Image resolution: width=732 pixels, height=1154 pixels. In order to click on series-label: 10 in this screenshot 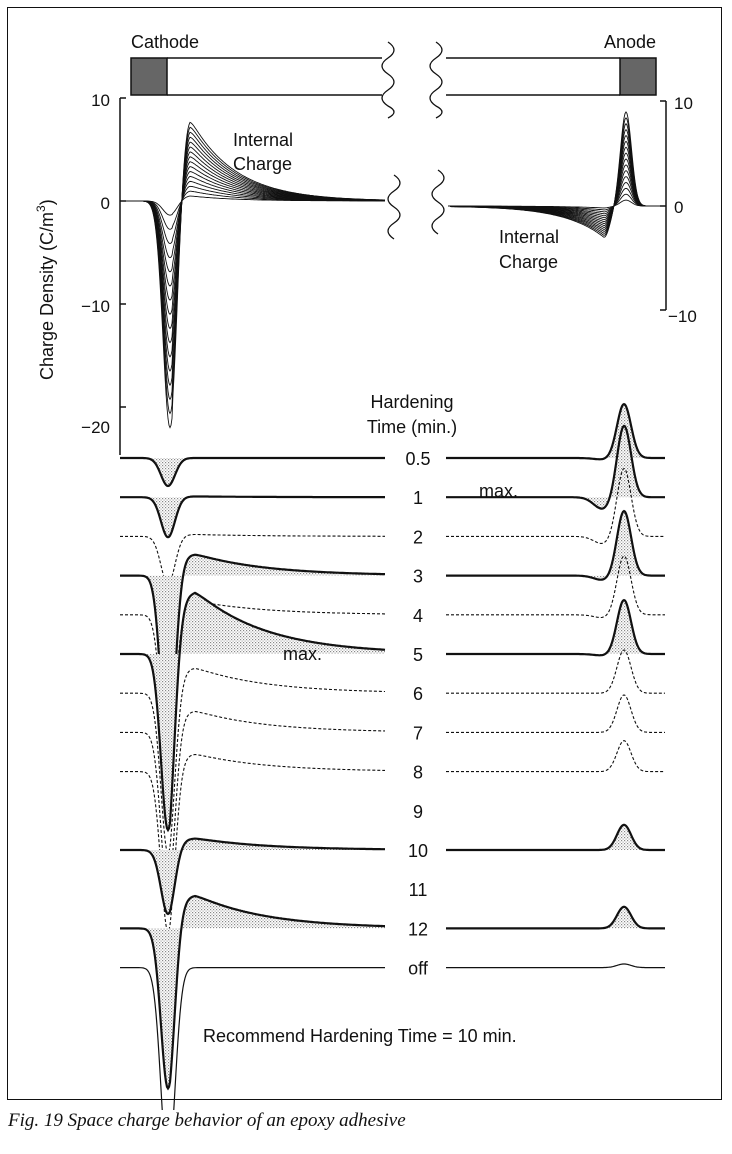, I will do `click(418, 851)`.